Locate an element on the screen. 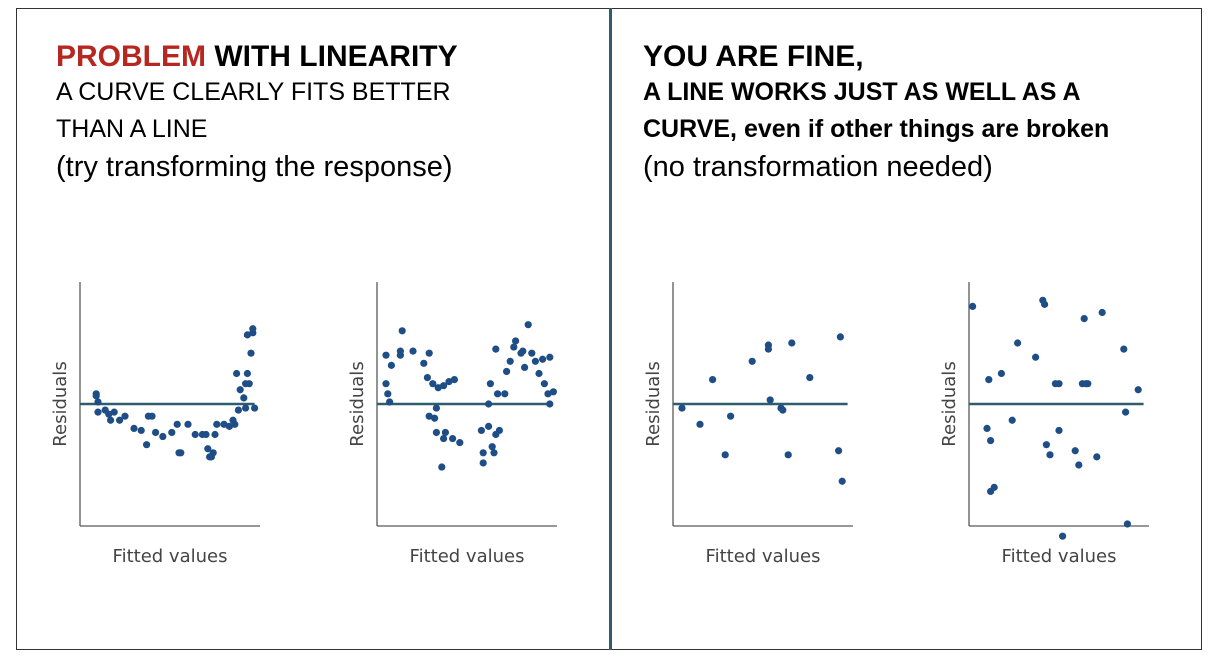  panel-divider is located at coordinates (610, 329).